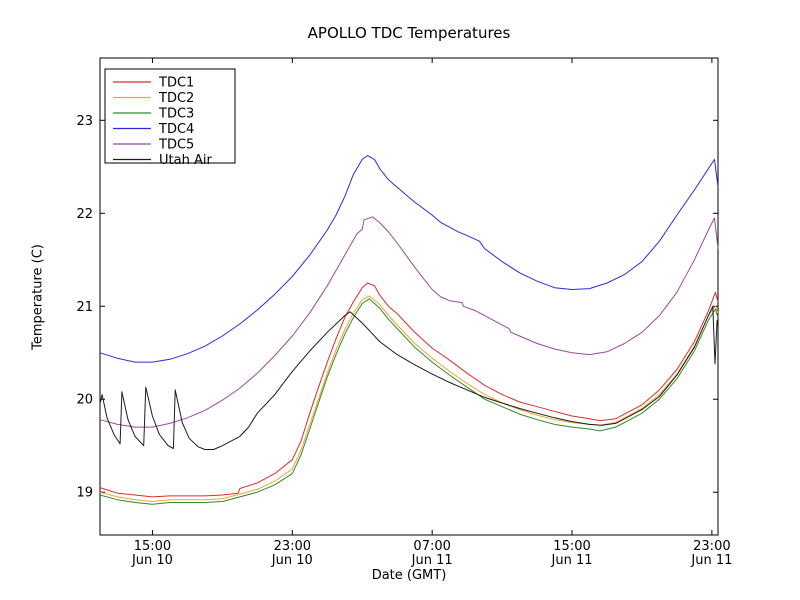 The width and height of the screenshot is (800, 600). I want to click on legend-label: TDC4, so click(176, 129).